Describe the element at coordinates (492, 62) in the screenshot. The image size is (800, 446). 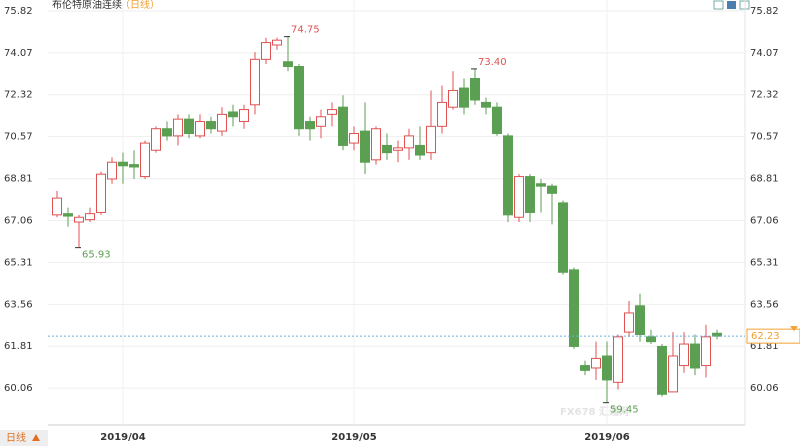
I see `annotation: 73.40` at that location.